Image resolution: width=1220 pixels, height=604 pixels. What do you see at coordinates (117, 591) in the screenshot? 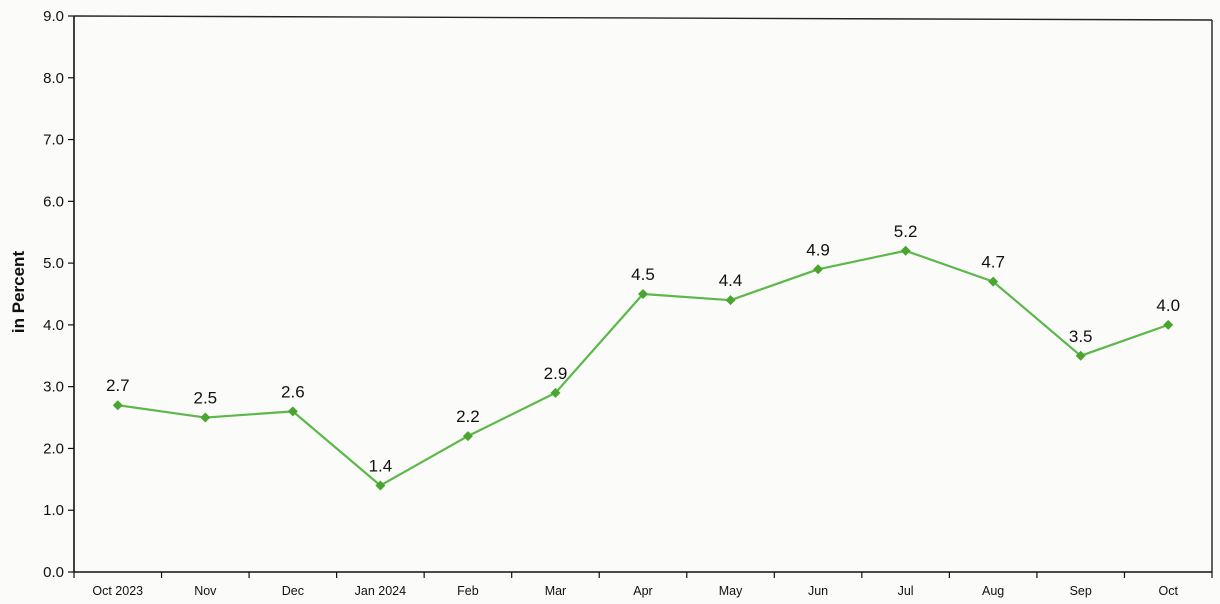
I see `x-tick-label: Oct 2023` at bounding box center [117, 591].